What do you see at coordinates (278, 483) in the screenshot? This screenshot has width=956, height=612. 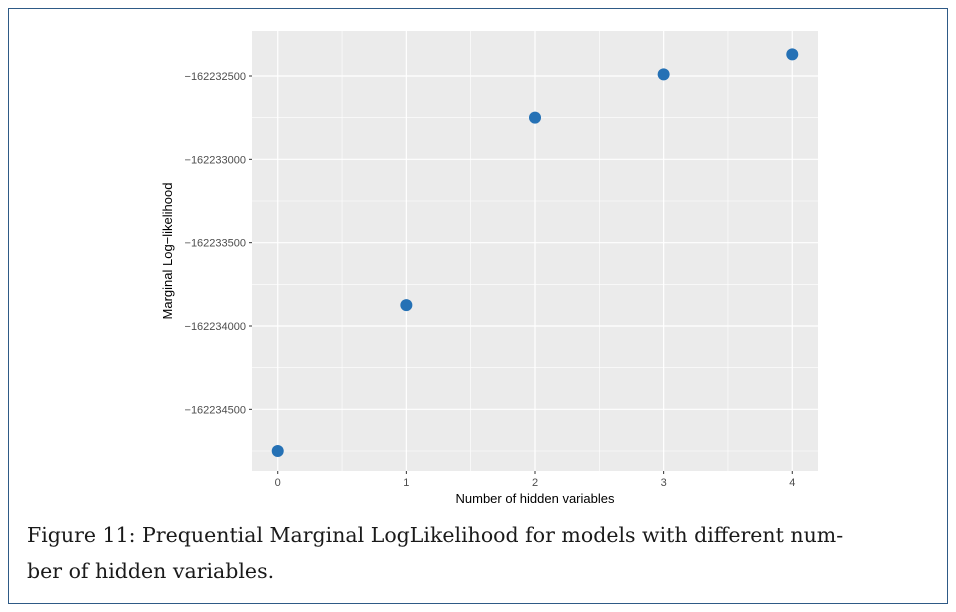 I see `x-tick-label: 0` at bounding box center [278, 483].